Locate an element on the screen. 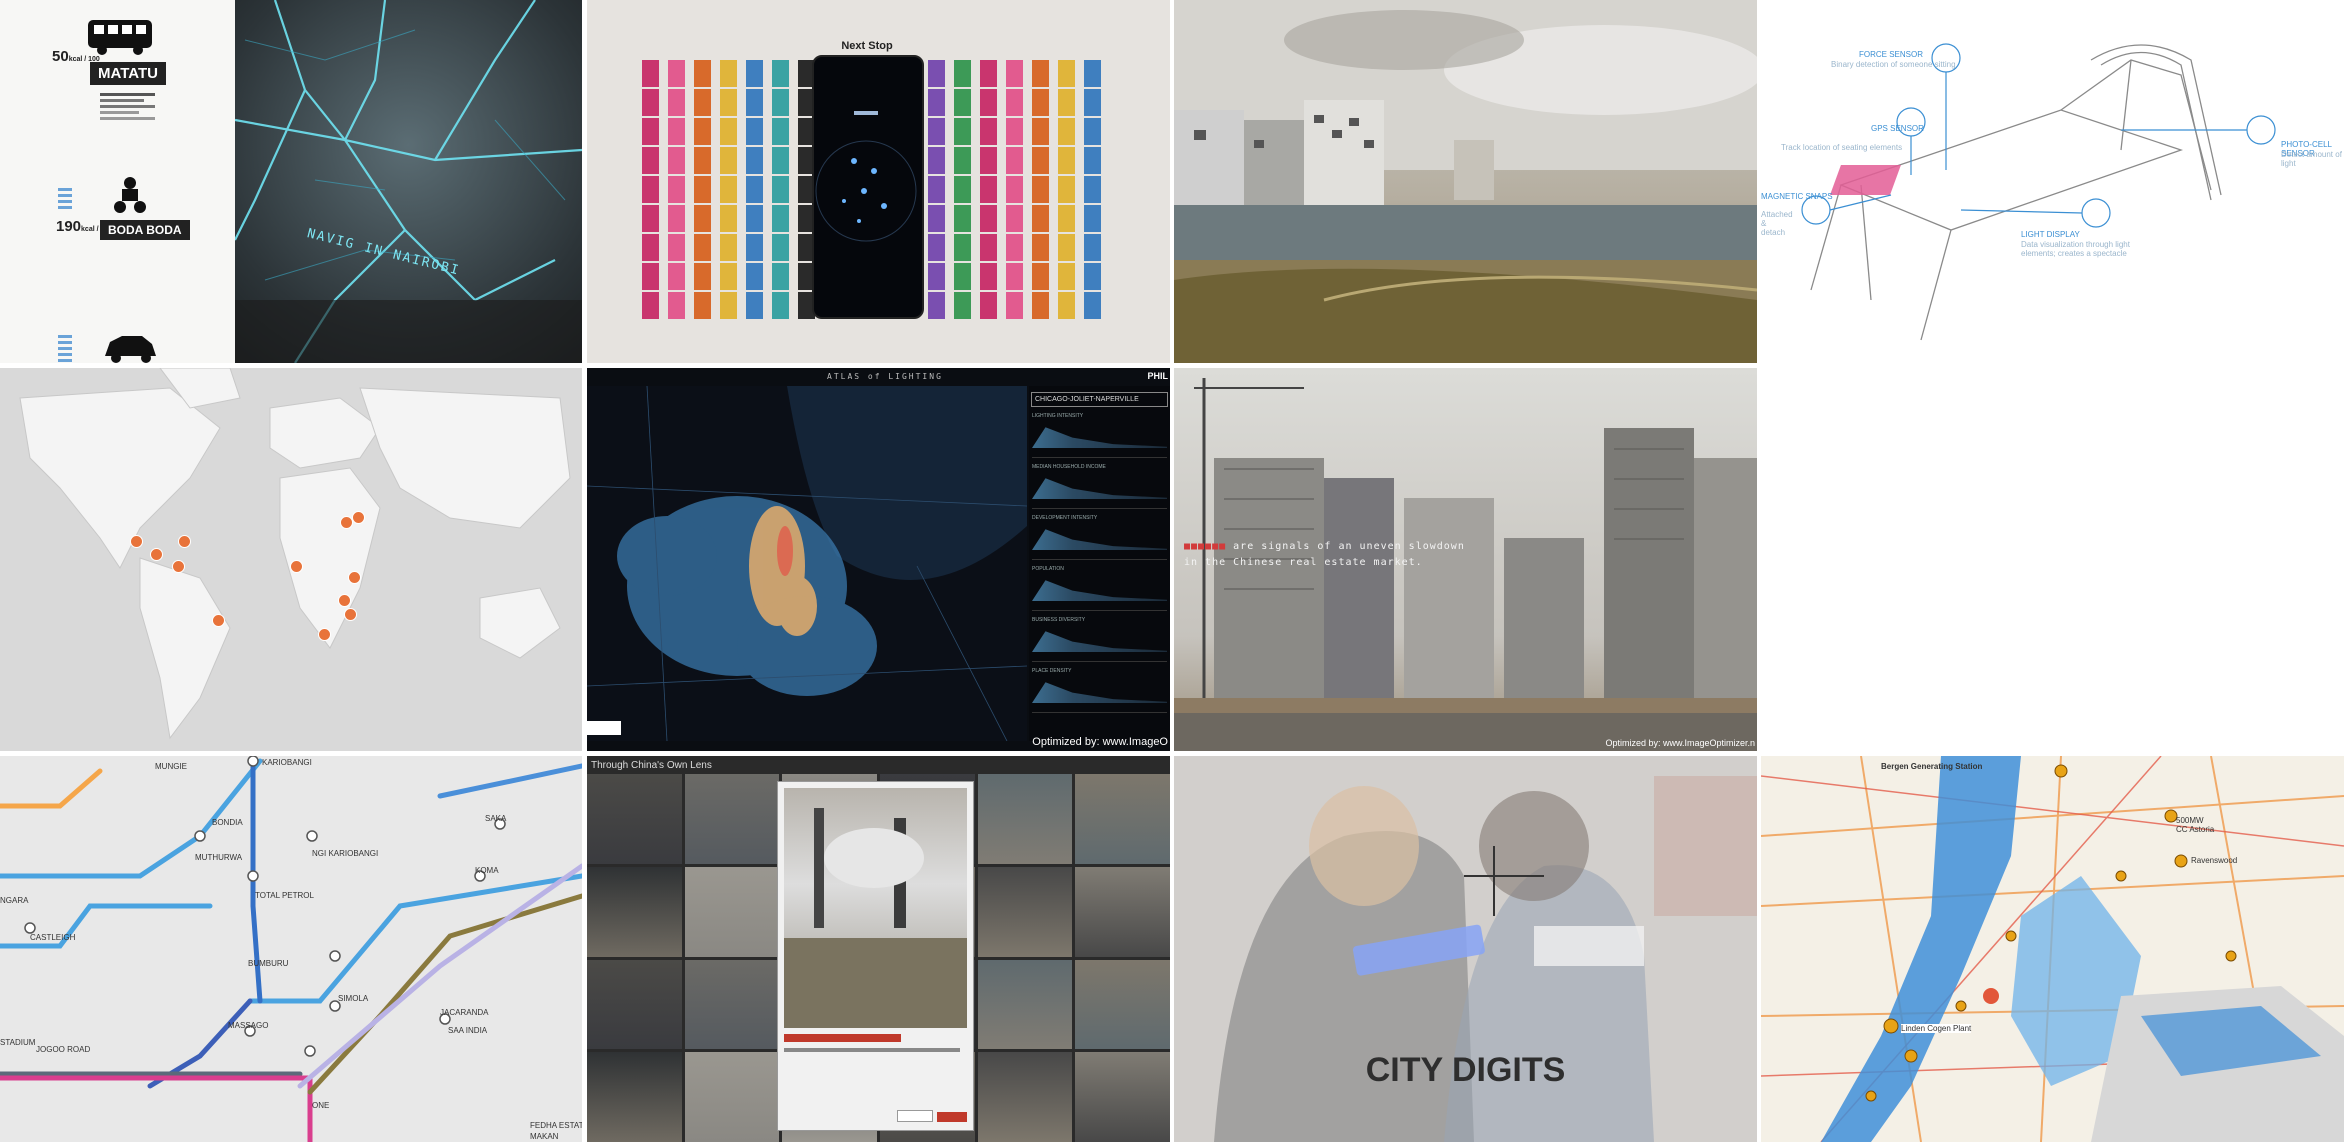 This screenshot has height=1142, width=2344. transit-stop-label: KARIOBANGI is located at coordinates (287, 762).